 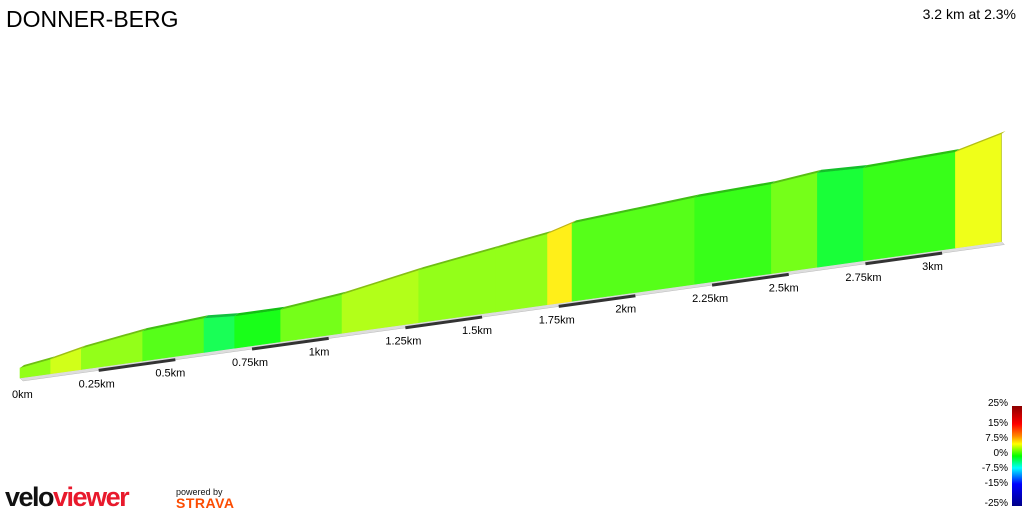 What do you see at coordinates (199, 492) in the screenshot?
I see `powered-by-text: powered by` at bounding box center [199, 492].